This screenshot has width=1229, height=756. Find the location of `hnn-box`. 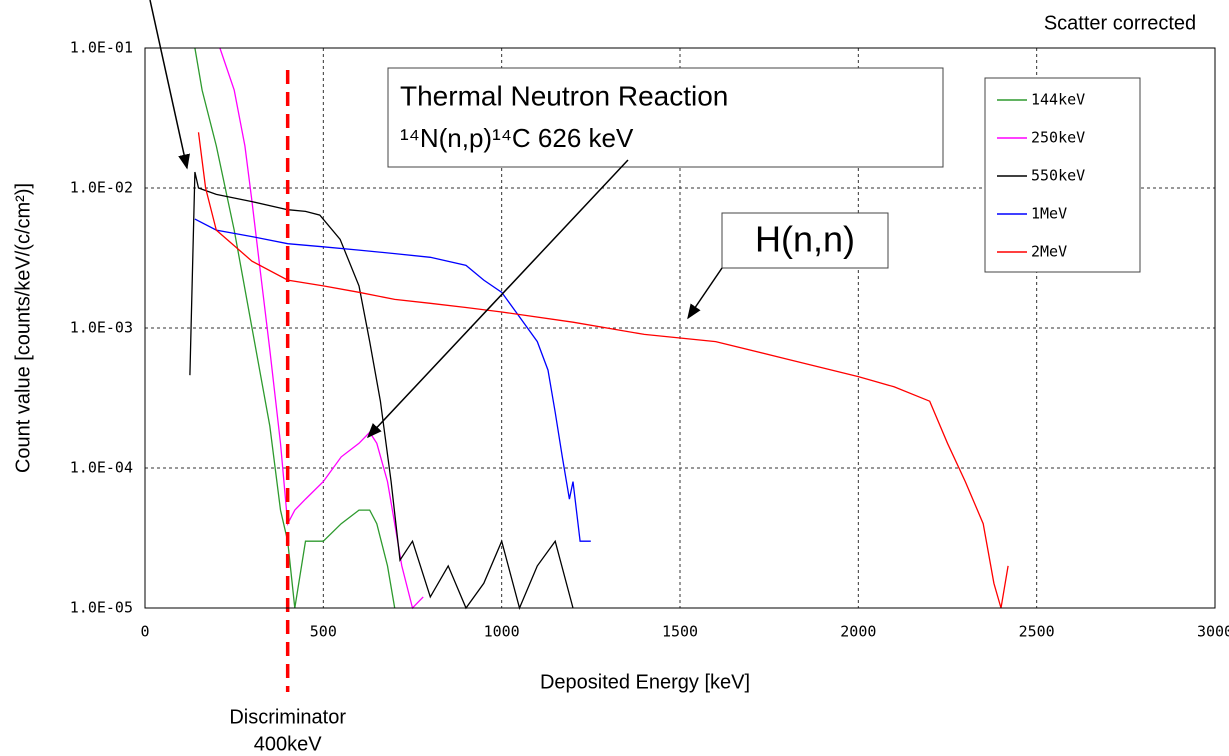

hnn-box is located at coordinates (805, 240).